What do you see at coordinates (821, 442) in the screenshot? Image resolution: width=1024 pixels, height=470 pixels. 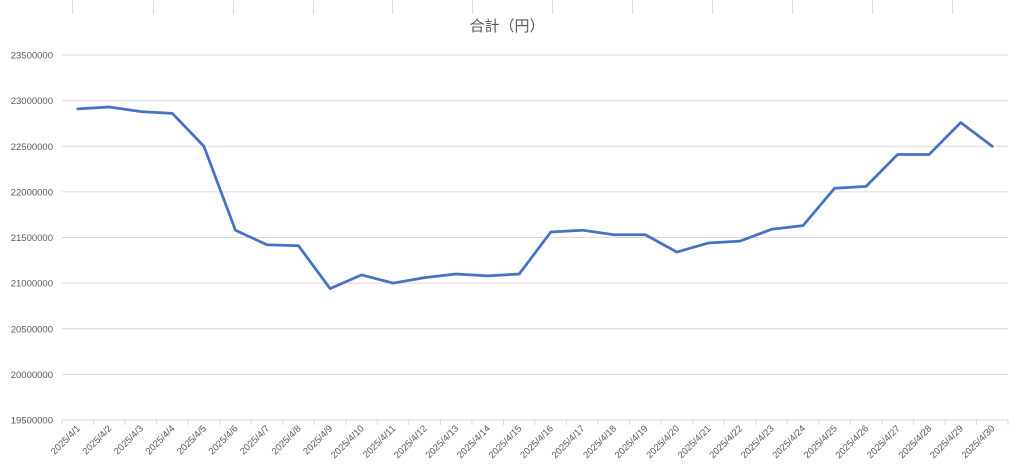 I see `x-tick-label: 2025/4/25` at bounding box center [821, 442].